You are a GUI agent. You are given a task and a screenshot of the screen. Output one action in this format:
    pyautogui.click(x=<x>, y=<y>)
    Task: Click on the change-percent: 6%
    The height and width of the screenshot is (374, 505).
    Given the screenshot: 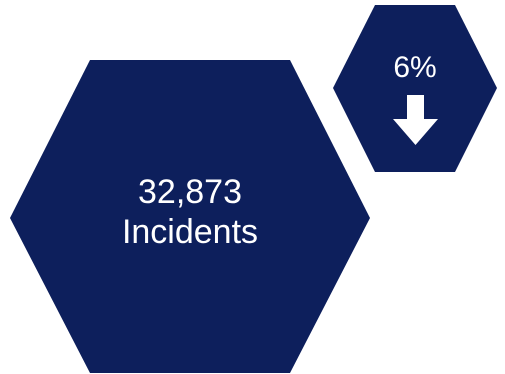 What is the action you would take?
    pyautogui.click(x=415, y=67)
    